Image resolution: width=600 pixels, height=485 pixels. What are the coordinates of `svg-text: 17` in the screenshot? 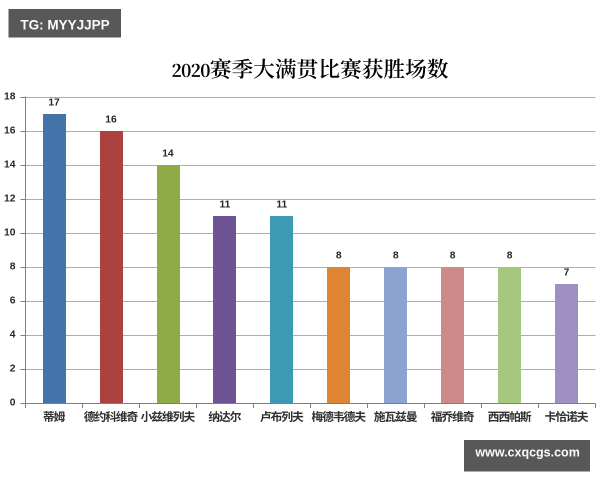 It's located at (54, 102).